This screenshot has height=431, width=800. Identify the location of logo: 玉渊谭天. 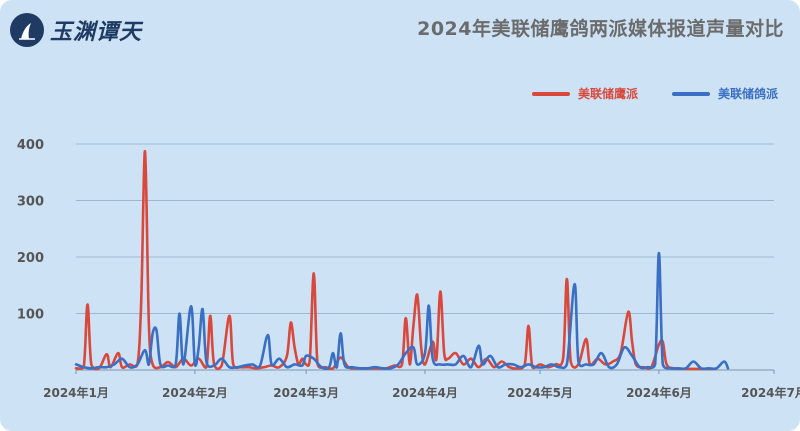
(76, 30).